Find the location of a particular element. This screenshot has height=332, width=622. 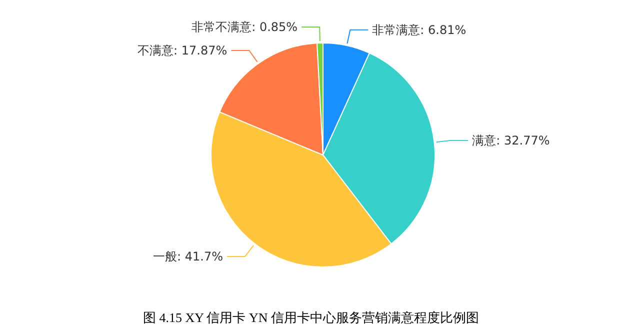

slice-label: 一般: 41.7% is located at coordinates (188, 257).